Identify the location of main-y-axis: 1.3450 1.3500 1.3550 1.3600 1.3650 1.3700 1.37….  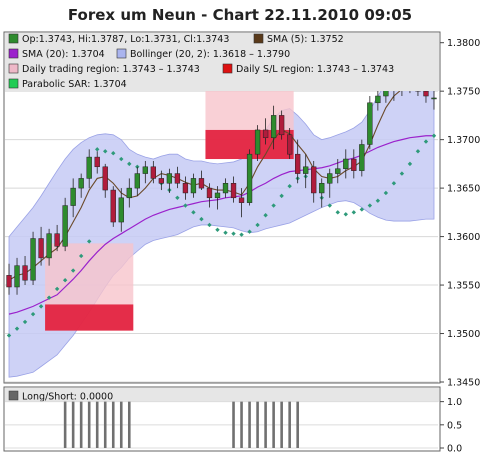
(460, 213).